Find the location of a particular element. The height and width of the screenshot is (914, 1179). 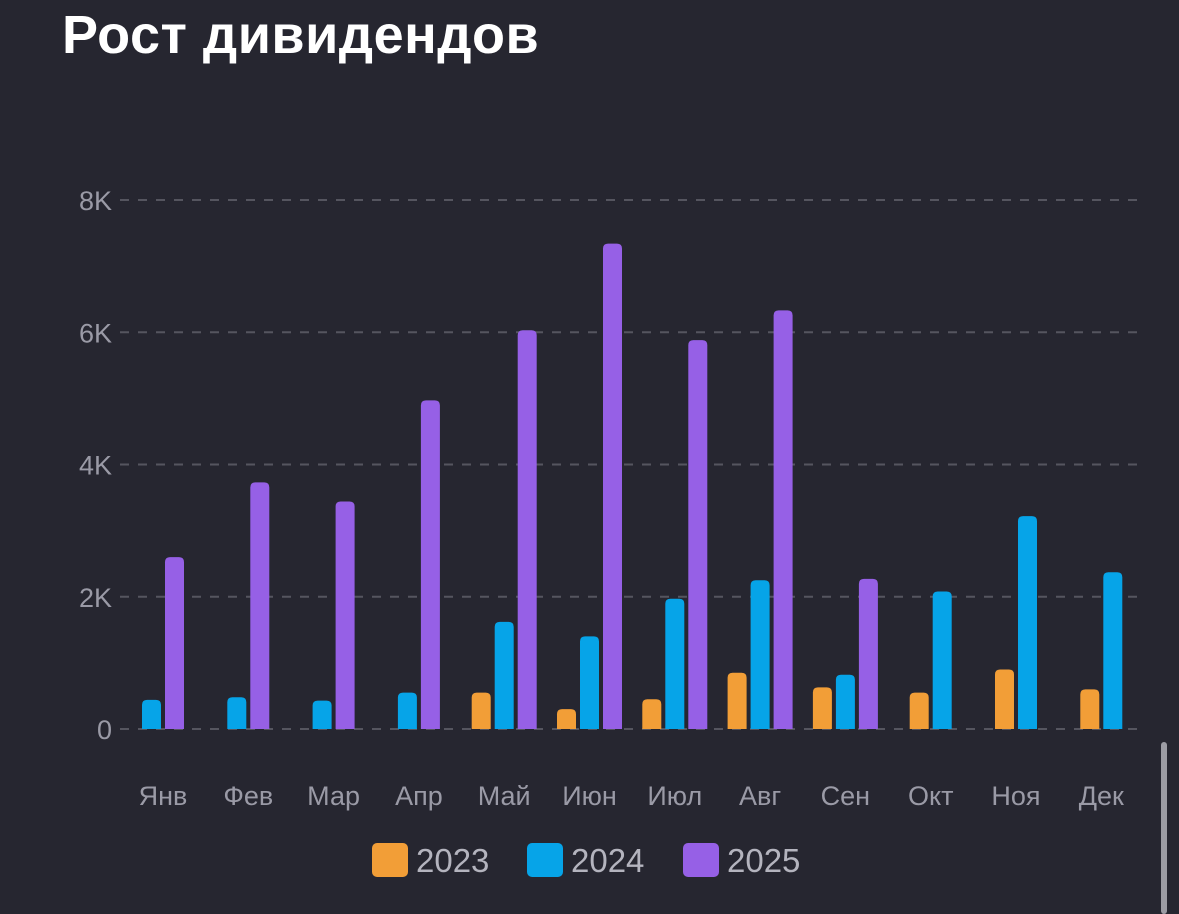

x-tick-label: Янв is located at coordinates (163, 796).